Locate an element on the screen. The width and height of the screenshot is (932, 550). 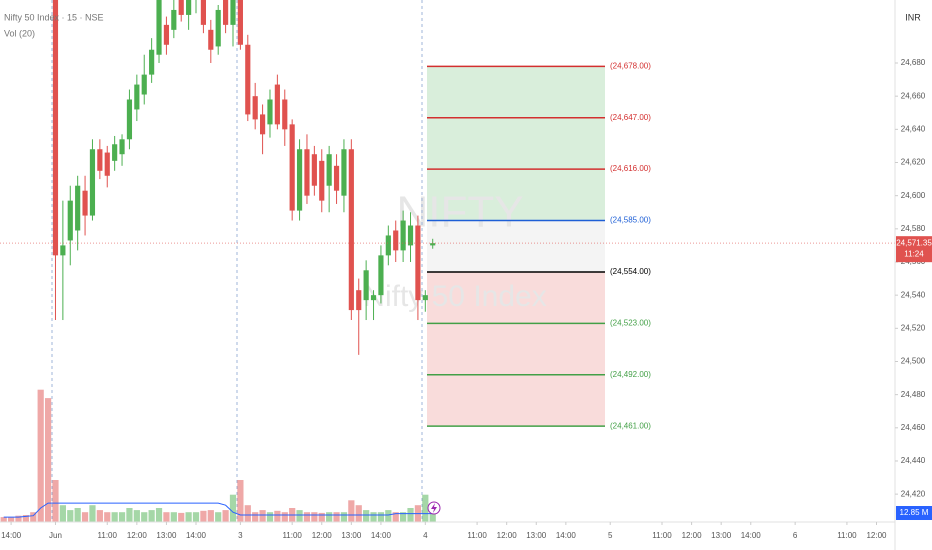
x-tick-label: 5 is located at coordinates (610, 535).